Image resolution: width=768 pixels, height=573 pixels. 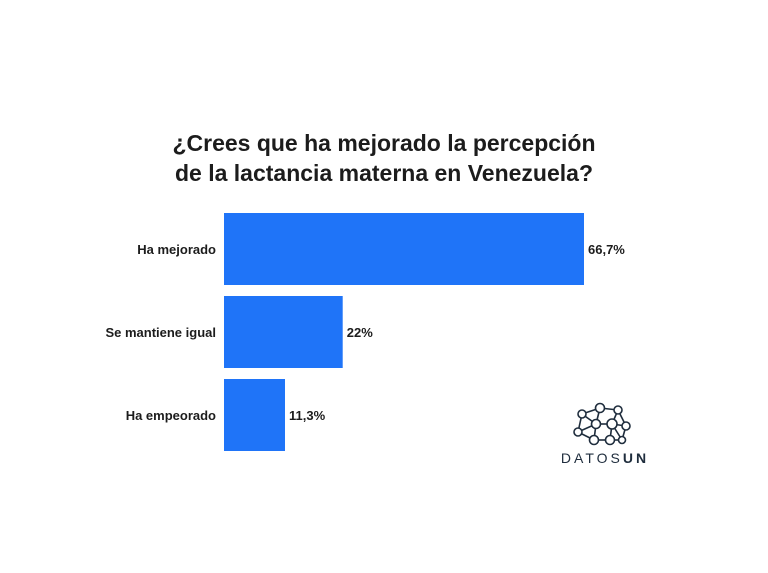 What do you see at coordinates (602, 424) in the screenshot?
I see `network-nodes-icon` at bounding box center [602, 424].